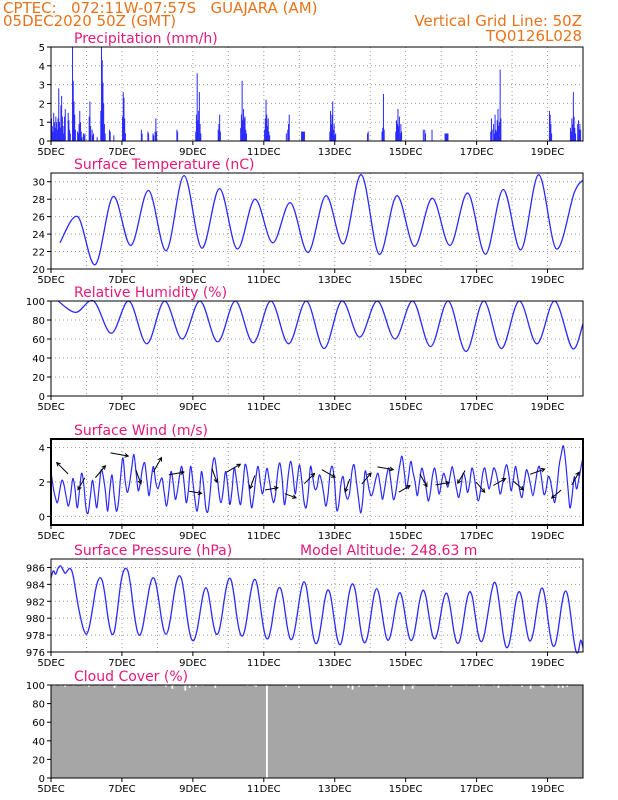 The width and height of the screenshot is (618, 800). Describe the element at coordinates (42, 483) in the screenshot. I see `wind-ytick-label: 2` at that location.